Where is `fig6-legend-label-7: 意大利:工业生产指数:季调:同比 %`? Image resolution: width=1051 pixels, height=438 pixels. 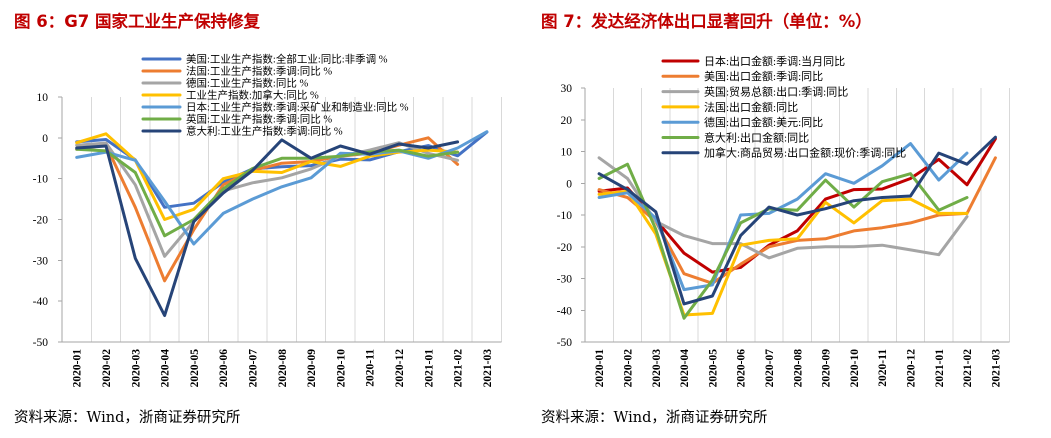 fig6-legend-label-7: 意大利:工业生产指数:季调:同比 % is located at coordinates (264, 131).